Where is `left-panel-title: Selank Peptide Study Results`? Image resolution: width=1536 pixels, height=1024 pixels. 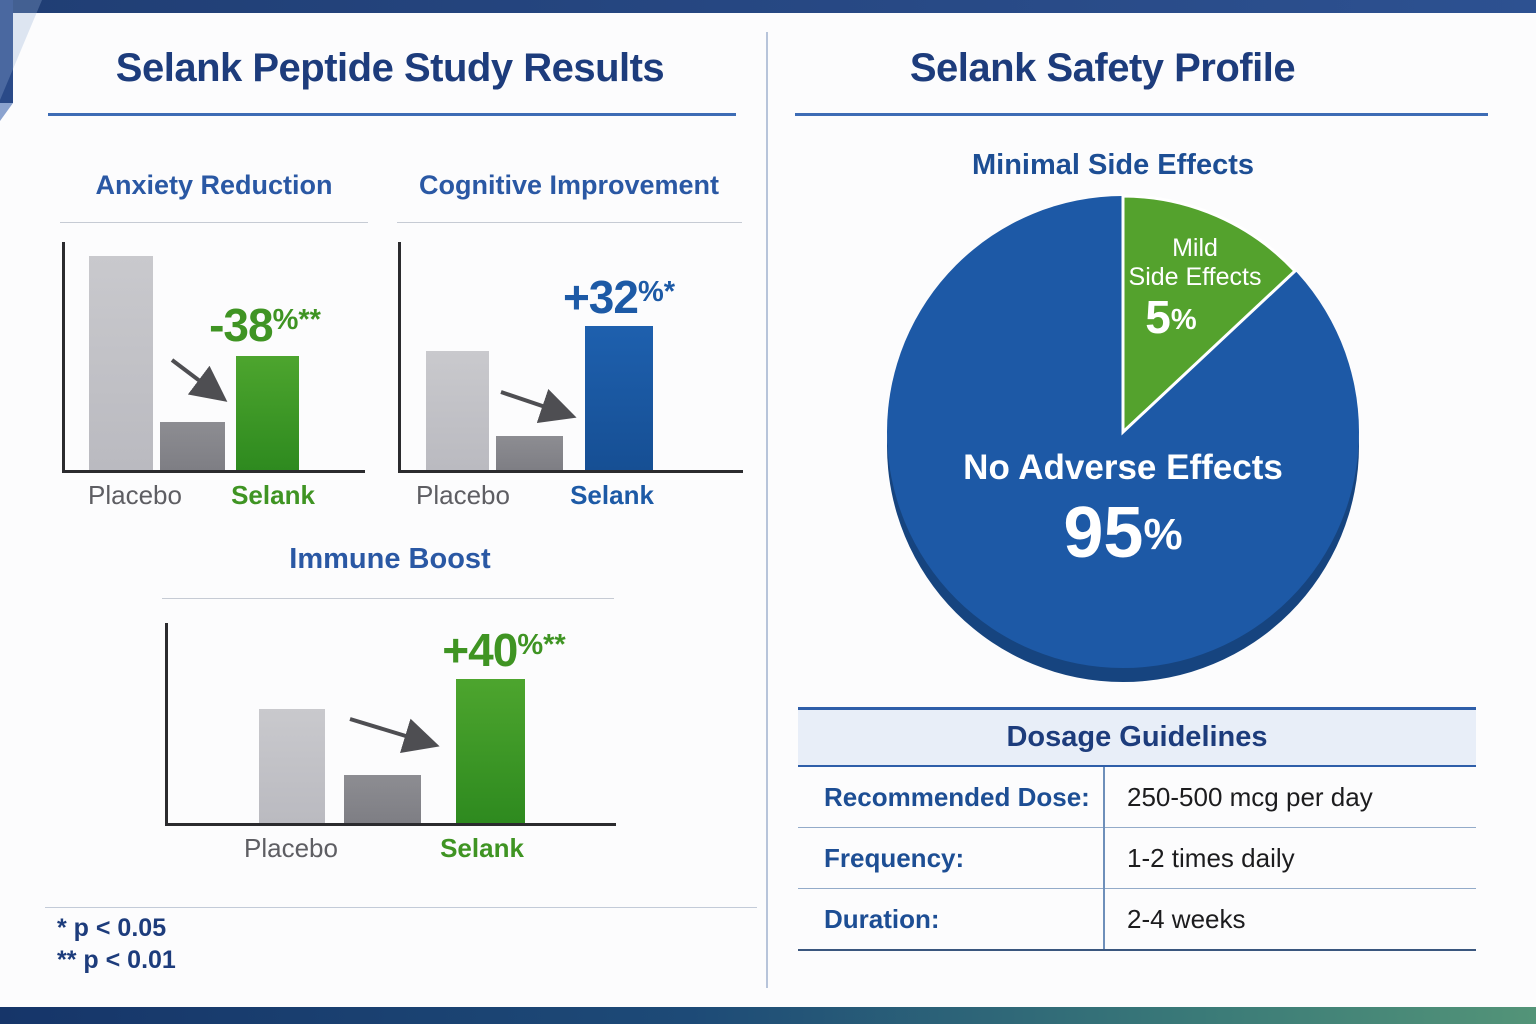 left-panel-title: Selank Peptide Study Results is located at coordinates (390, 68).